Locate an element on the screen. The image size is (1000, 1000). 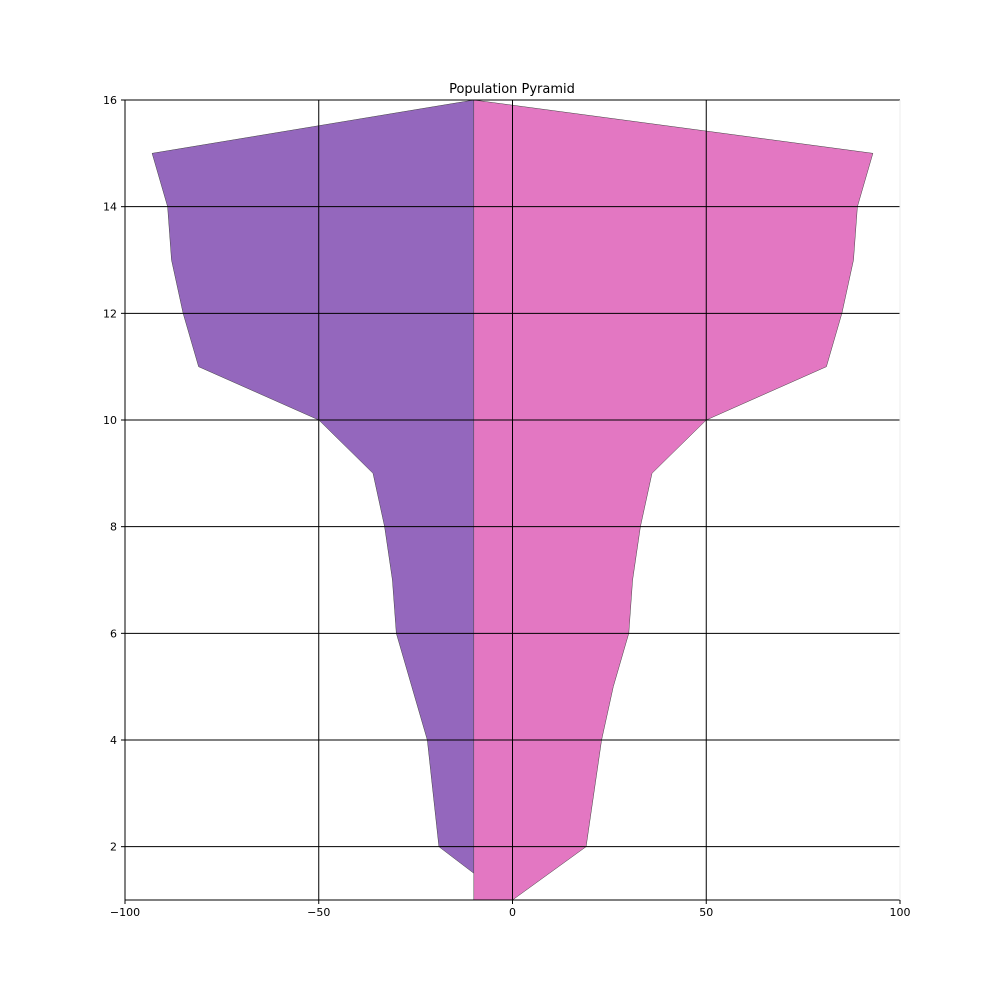
y-tick-label-7: 16 is located at coordinates (110, 100).